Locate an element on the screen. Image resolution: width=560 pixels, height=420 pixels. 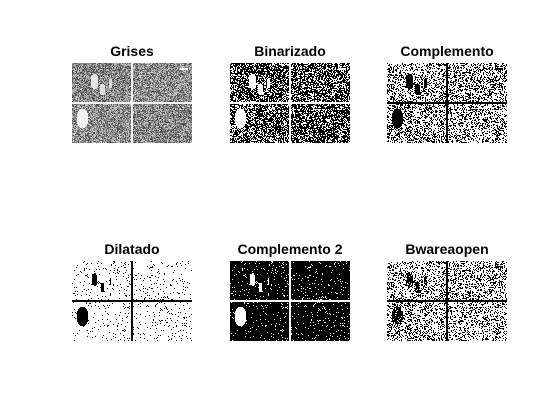
subplot-binarizado: Binarizado is located at coordinates (290, 93).